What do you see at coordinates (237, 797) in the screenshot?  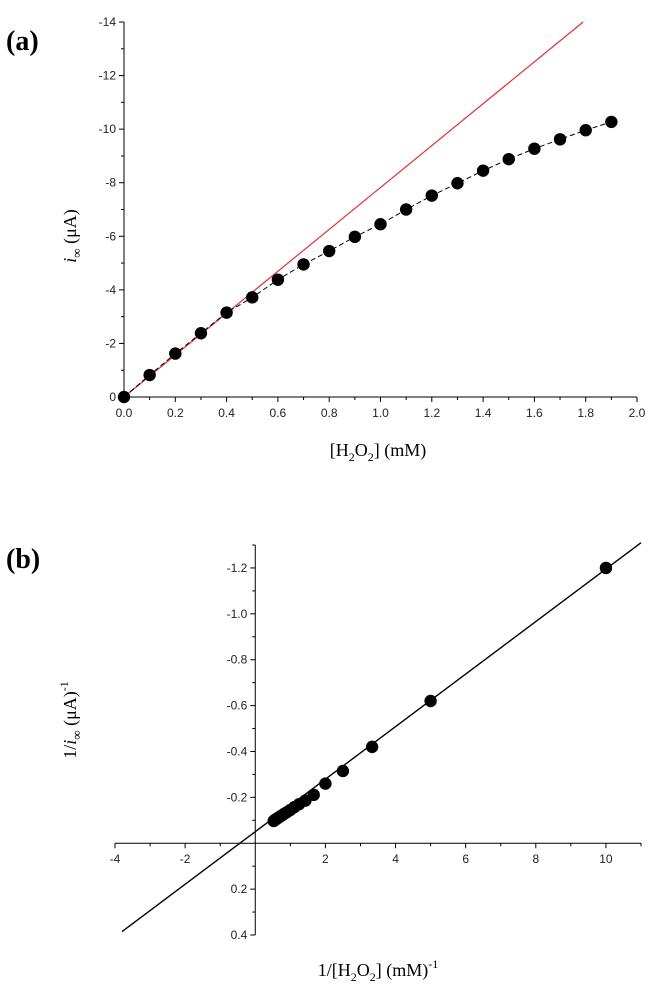 I see `panel-b-y-tick-label: -0.2` at bounding box center [237, 797].